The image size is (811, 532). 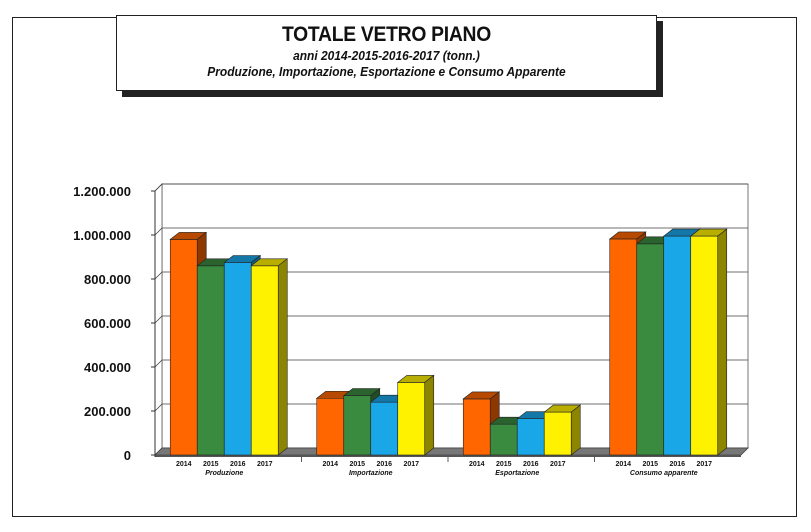 I want to click on x-category-label: Produzione, so click(x=224, y=473).